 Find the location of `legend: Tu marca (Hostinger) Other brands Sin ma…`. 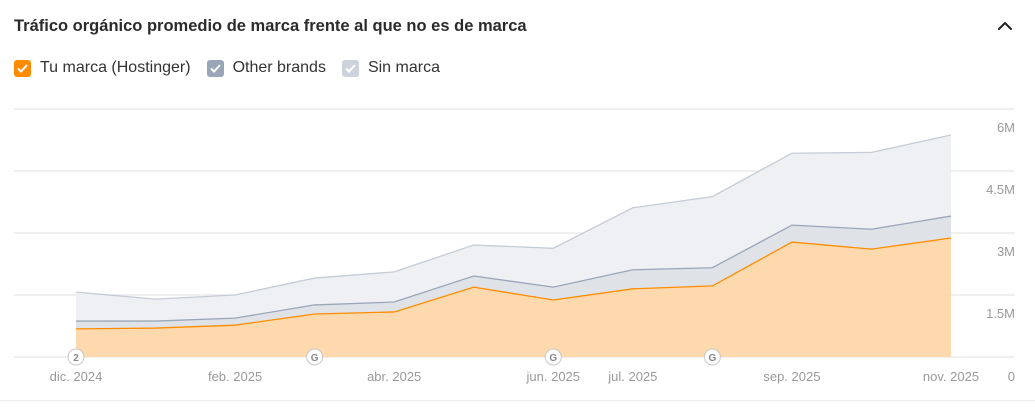

legend: Tu marca (Hostinger) Other brands Sin ma… is located at coordinates (227, 68).